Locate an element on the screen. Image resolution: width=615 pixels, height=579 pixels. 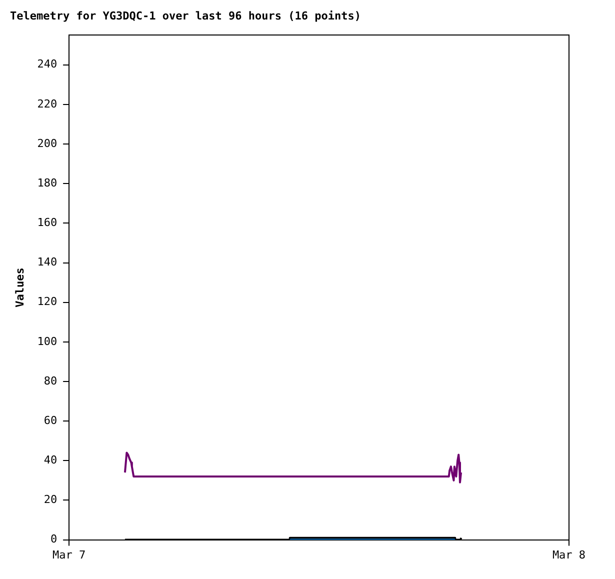
chart-title: Telemetry for YG3DQC-1 over last 96 hours (16 points) is located at coordinates (185, 15).